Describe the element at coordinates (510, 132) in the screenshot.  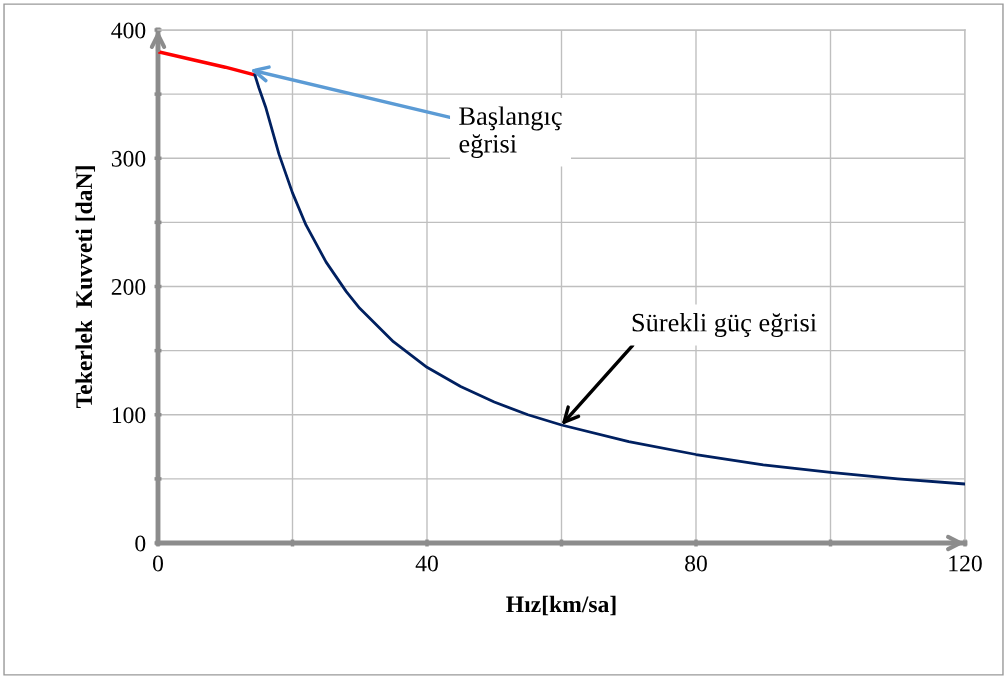
I see `annotation: Başlangıç eğrisi` at that location.